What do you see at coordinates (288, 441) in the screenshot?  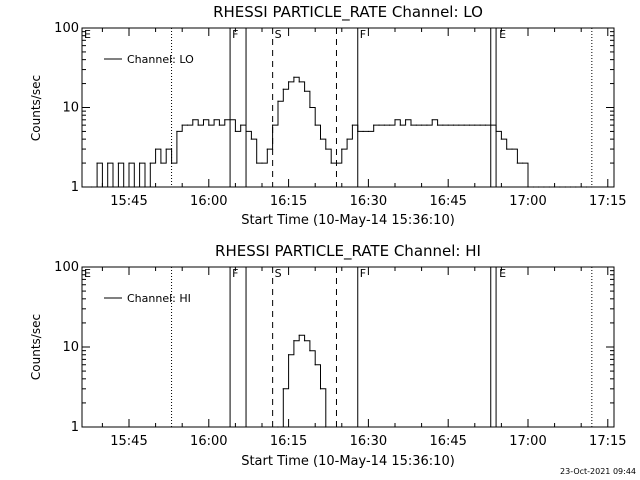 I see `x-tick-label: 16:15` at bounding box center [288, 441].